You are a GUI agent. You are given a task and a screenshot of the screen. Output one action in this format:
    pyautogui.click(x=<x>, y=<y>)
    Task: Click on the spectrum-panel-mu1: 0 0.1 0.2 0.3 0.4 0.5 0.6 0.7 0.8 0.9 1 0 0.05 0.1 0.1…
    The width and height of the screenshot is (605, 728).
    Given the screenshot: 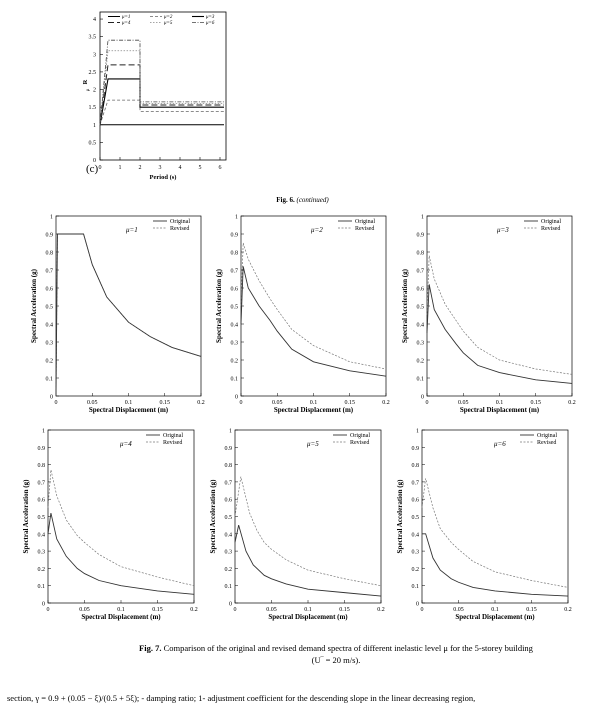 What is the action you would take?
    pyautogui.click(x=117, y=315)
    